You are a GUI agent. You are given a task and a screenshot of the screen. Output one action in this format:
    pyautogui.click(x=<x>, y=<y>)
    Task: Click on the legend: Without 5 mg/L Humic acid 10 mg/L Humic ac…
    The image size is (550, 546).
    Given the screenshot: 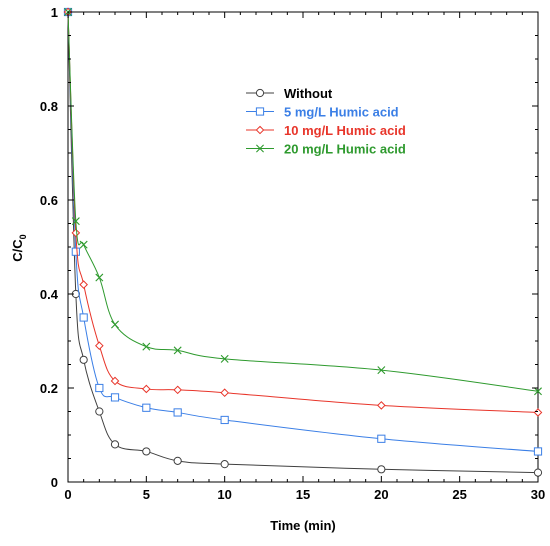 What is the action you would take?
    pyautogui.click(x=326, y=121)
    